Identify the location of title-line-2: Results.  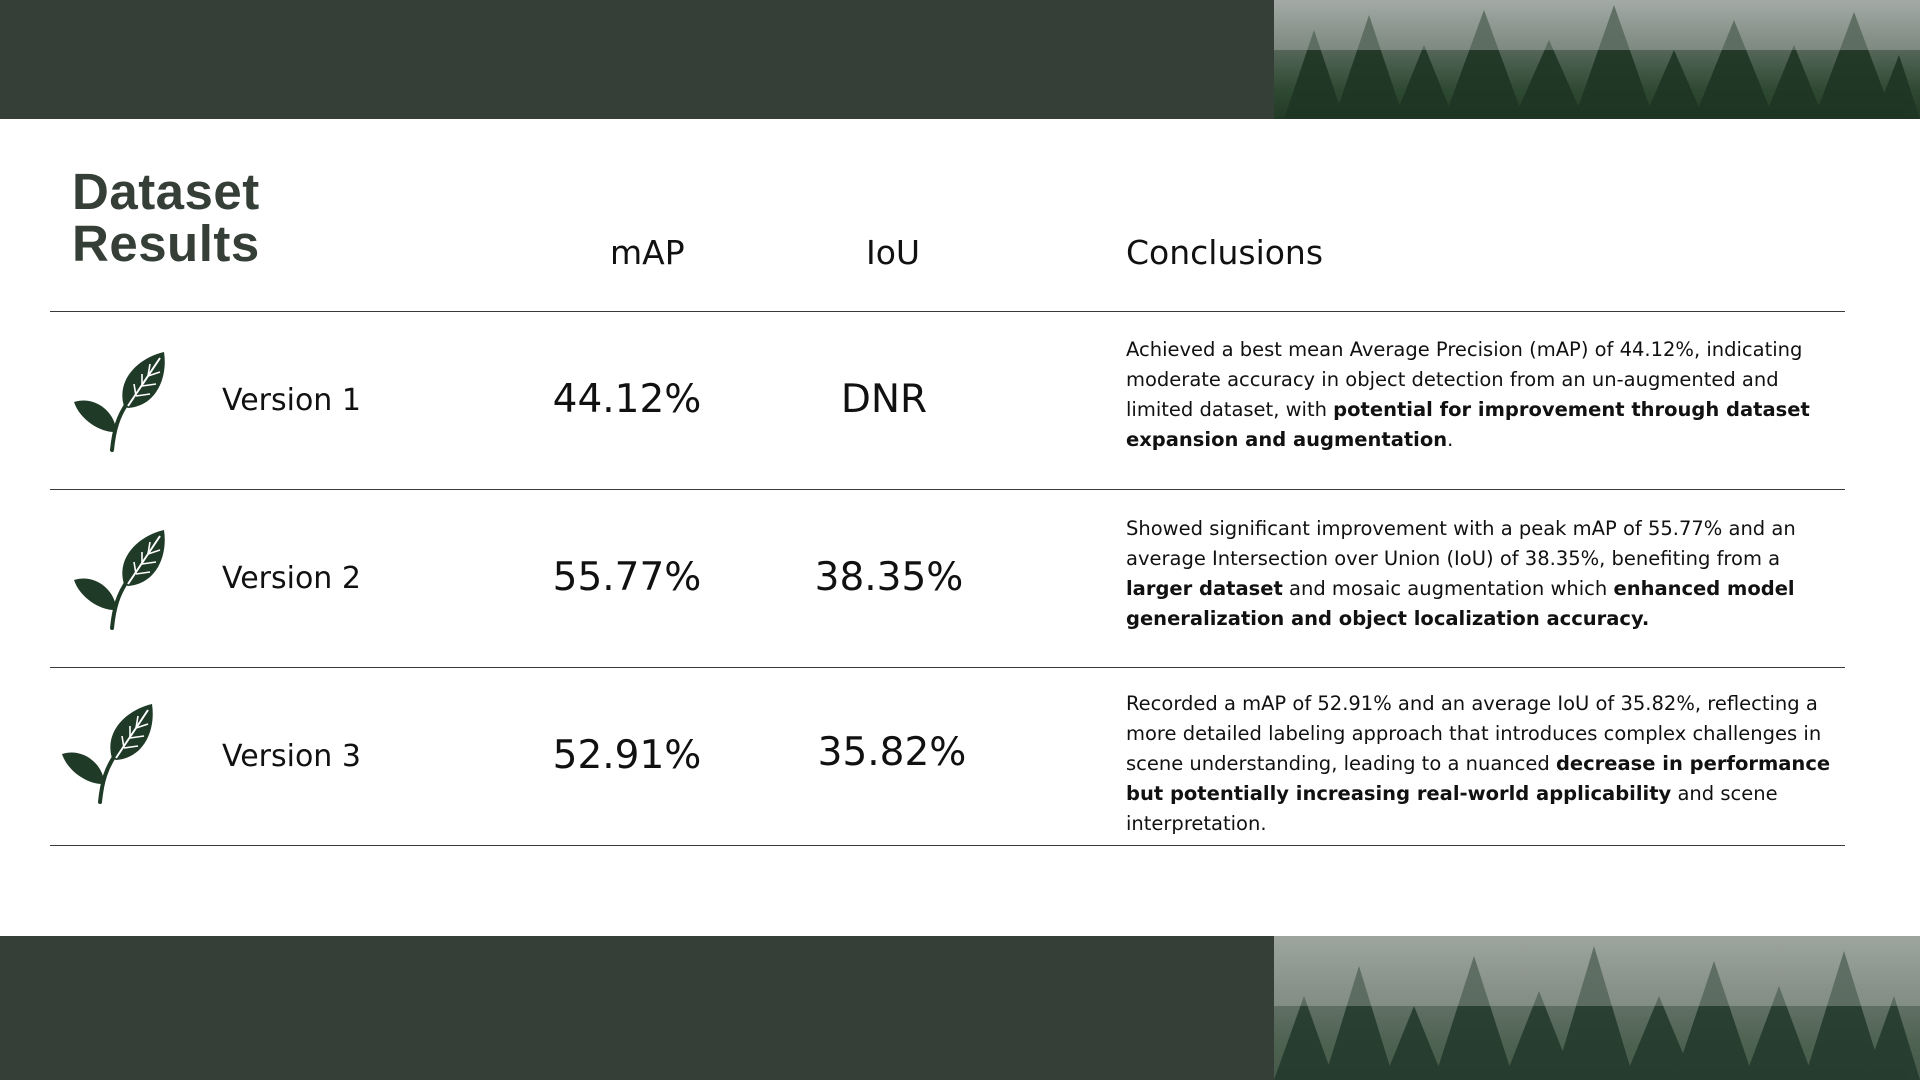
(166, 243).